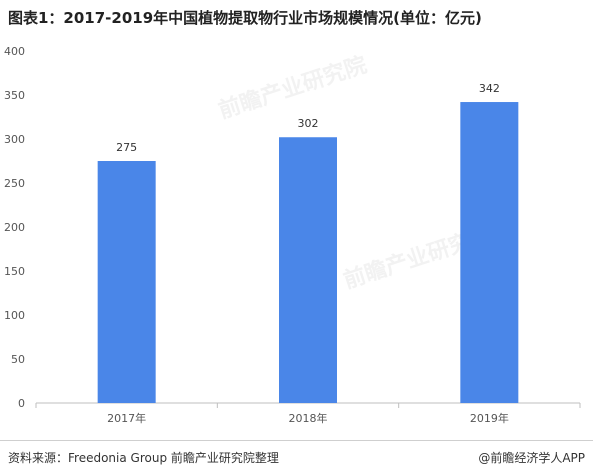 The height and width of the screenshot is (472, 593). I want to click on data-label: 275, so click(126, 147).